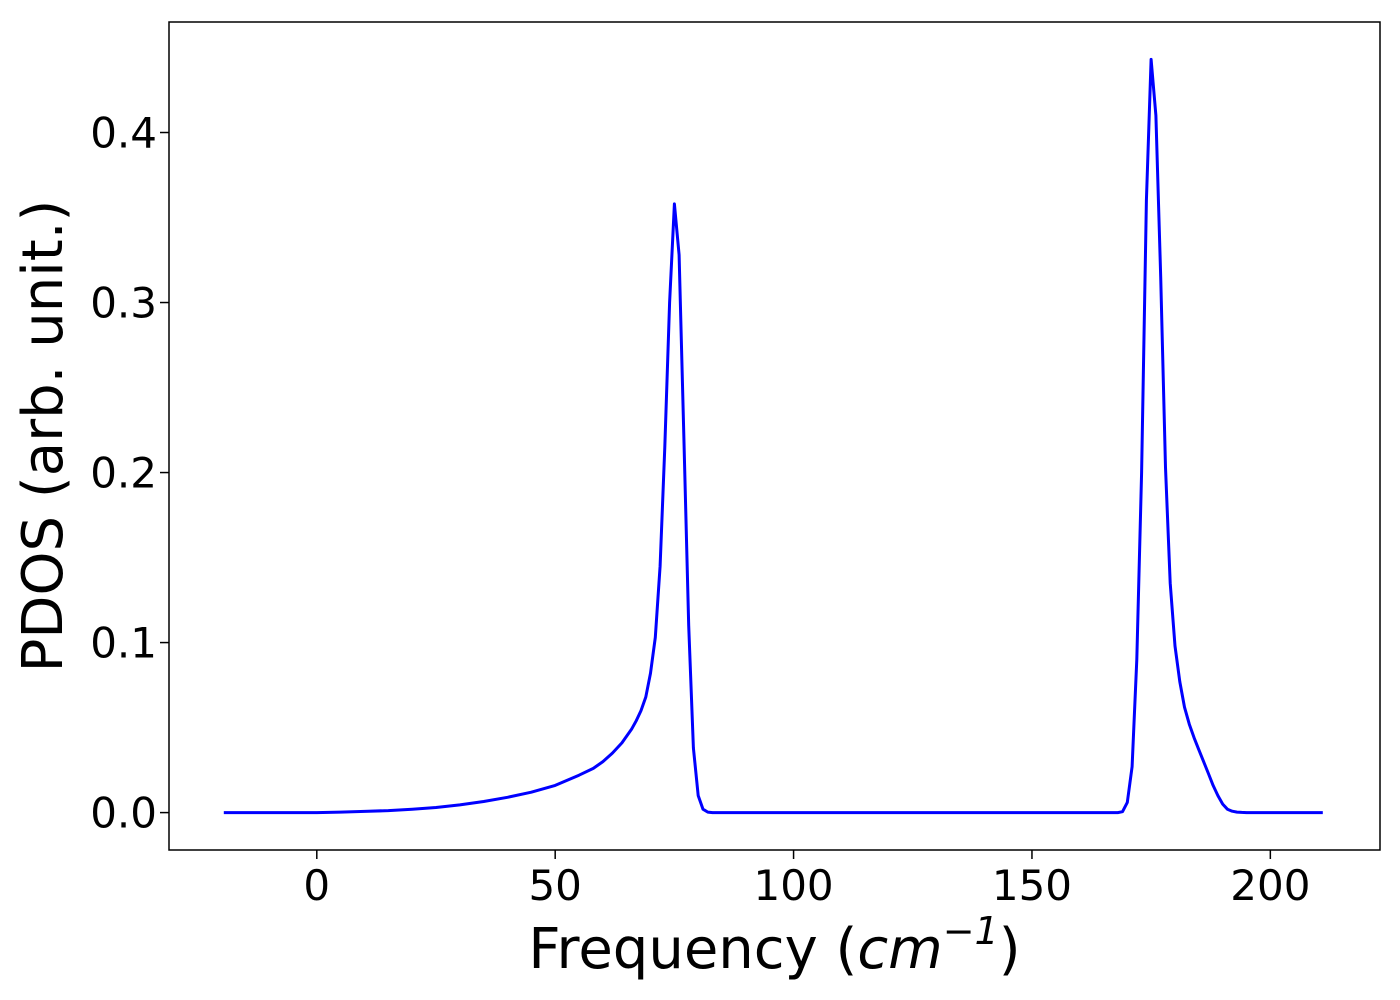 The width and height of the screenshot is (1400, 1000). I want to click on x-tick-label: 50, so click(554, 885).